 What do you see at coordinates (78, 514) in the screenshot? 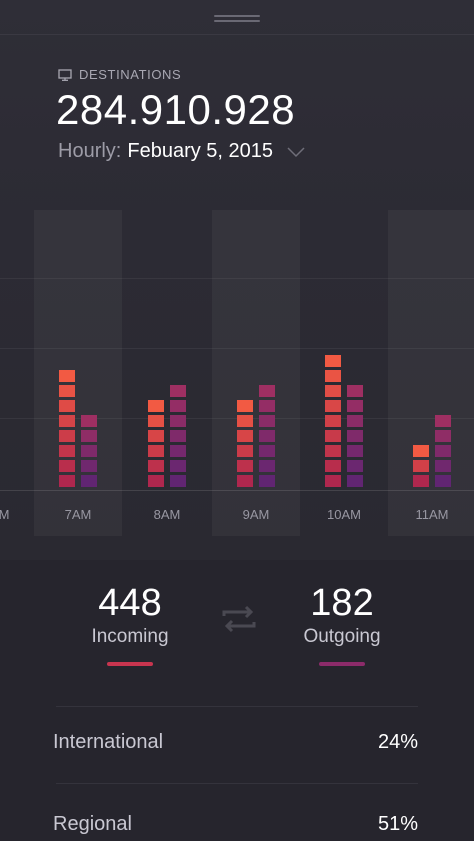
I see `x-tick-label: 7AM` at bounding box center [78, 514].